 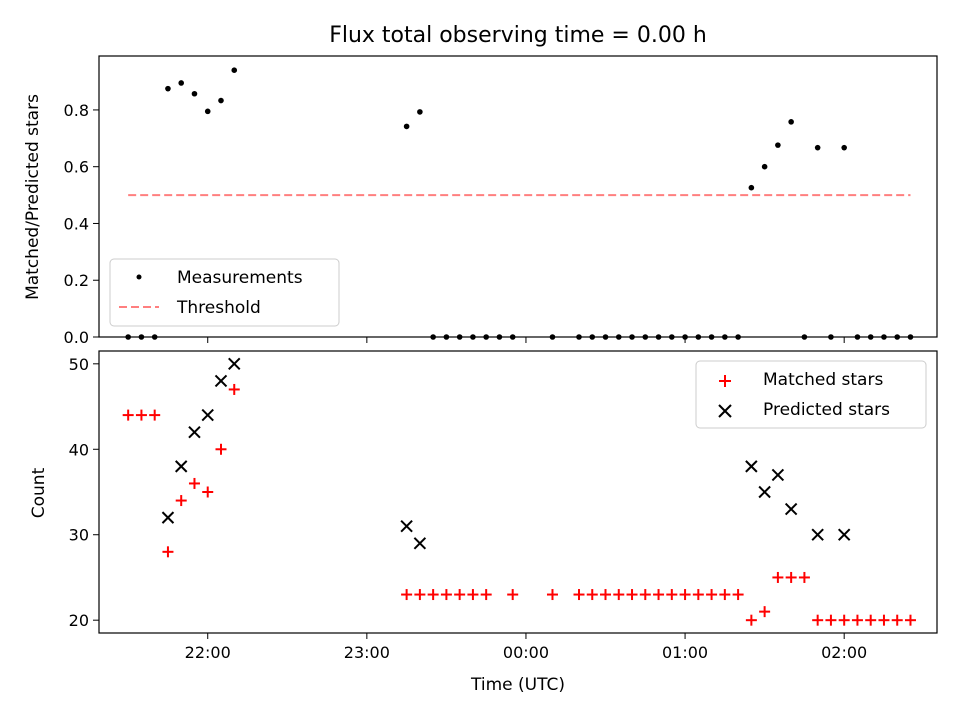 I want to click on legend-matched-label: Matched stars, so click(x=823, y=380).